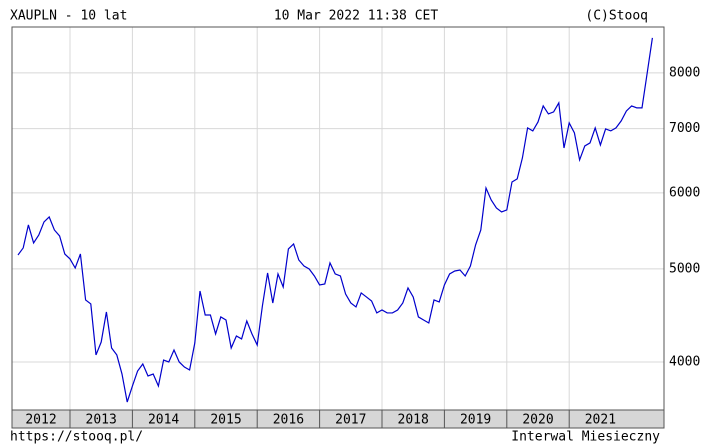 This screenshot has width=712, height=448. I want to click on x-tick-label: 2012, so click(40, 420).